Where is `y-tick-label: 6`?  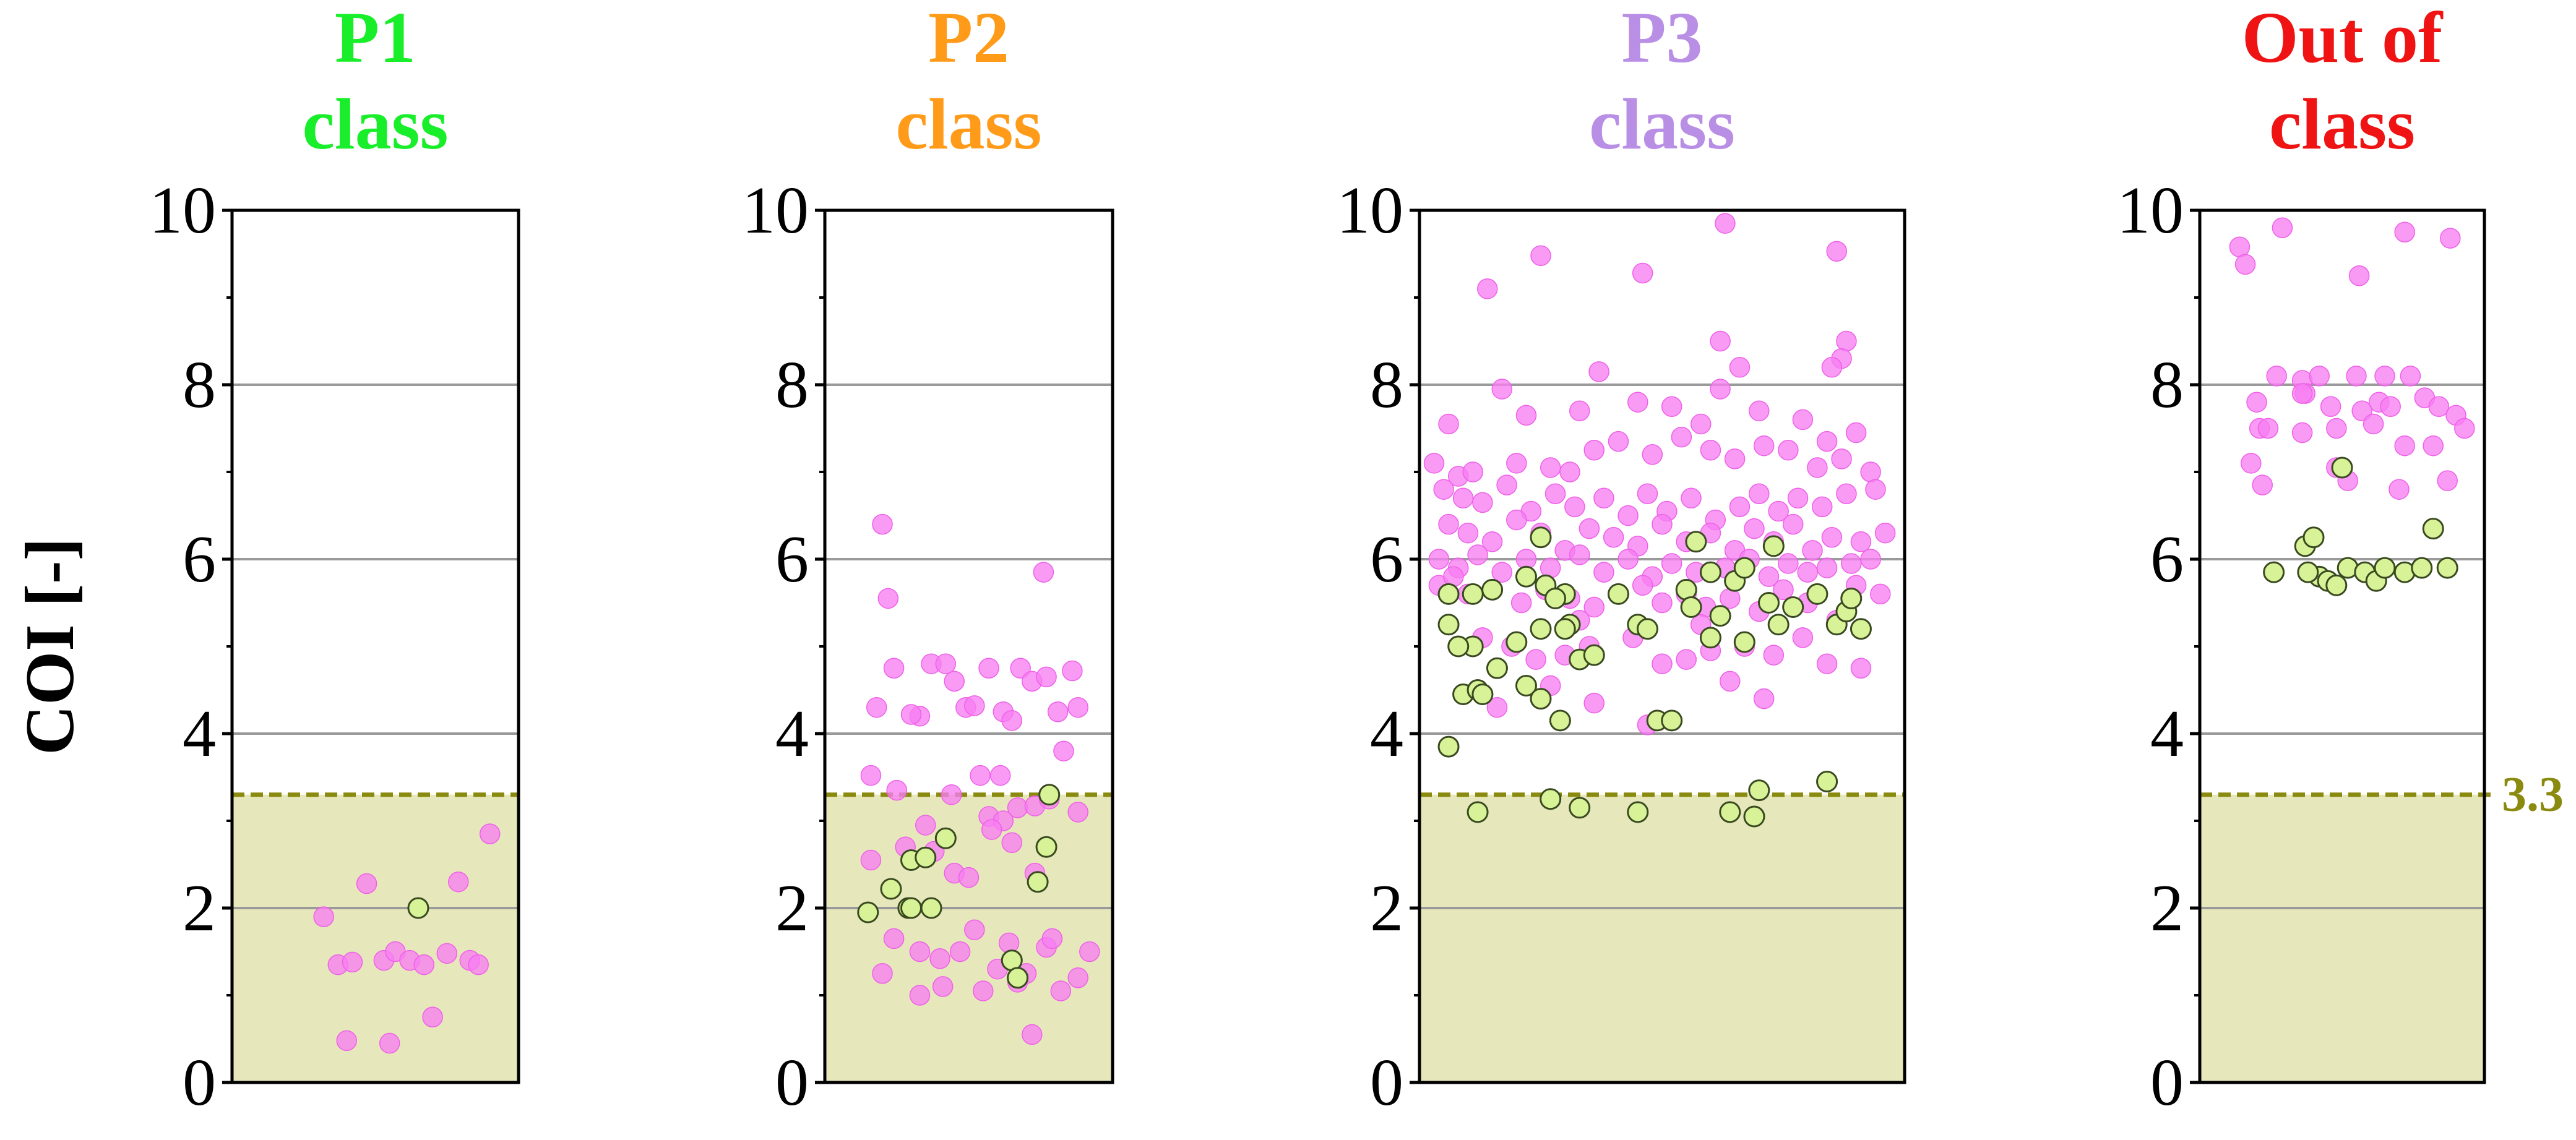
y-tick-label: 6 is located at coordinates (199, 559).